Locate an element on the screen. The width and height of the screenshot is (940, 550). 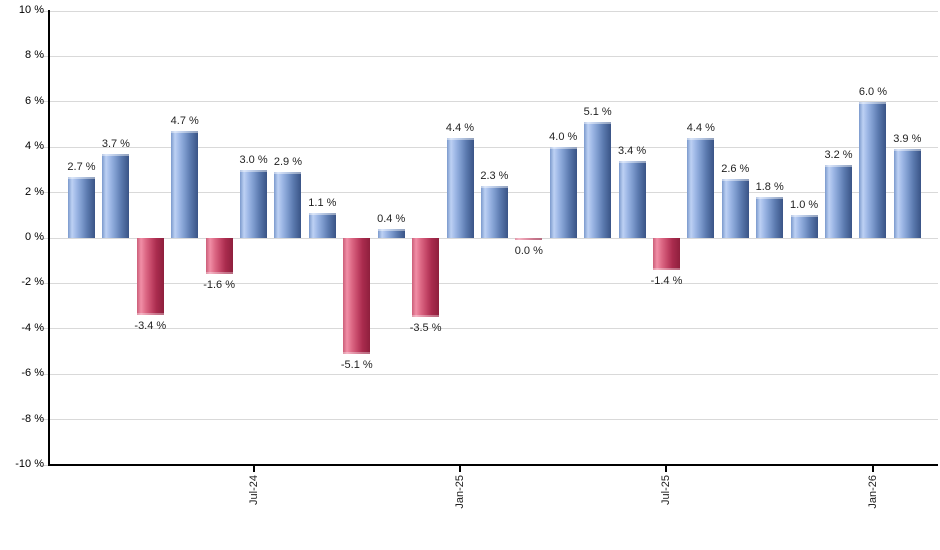
y-axis-tick-label: 8 % is located at coordinates (34, 55).